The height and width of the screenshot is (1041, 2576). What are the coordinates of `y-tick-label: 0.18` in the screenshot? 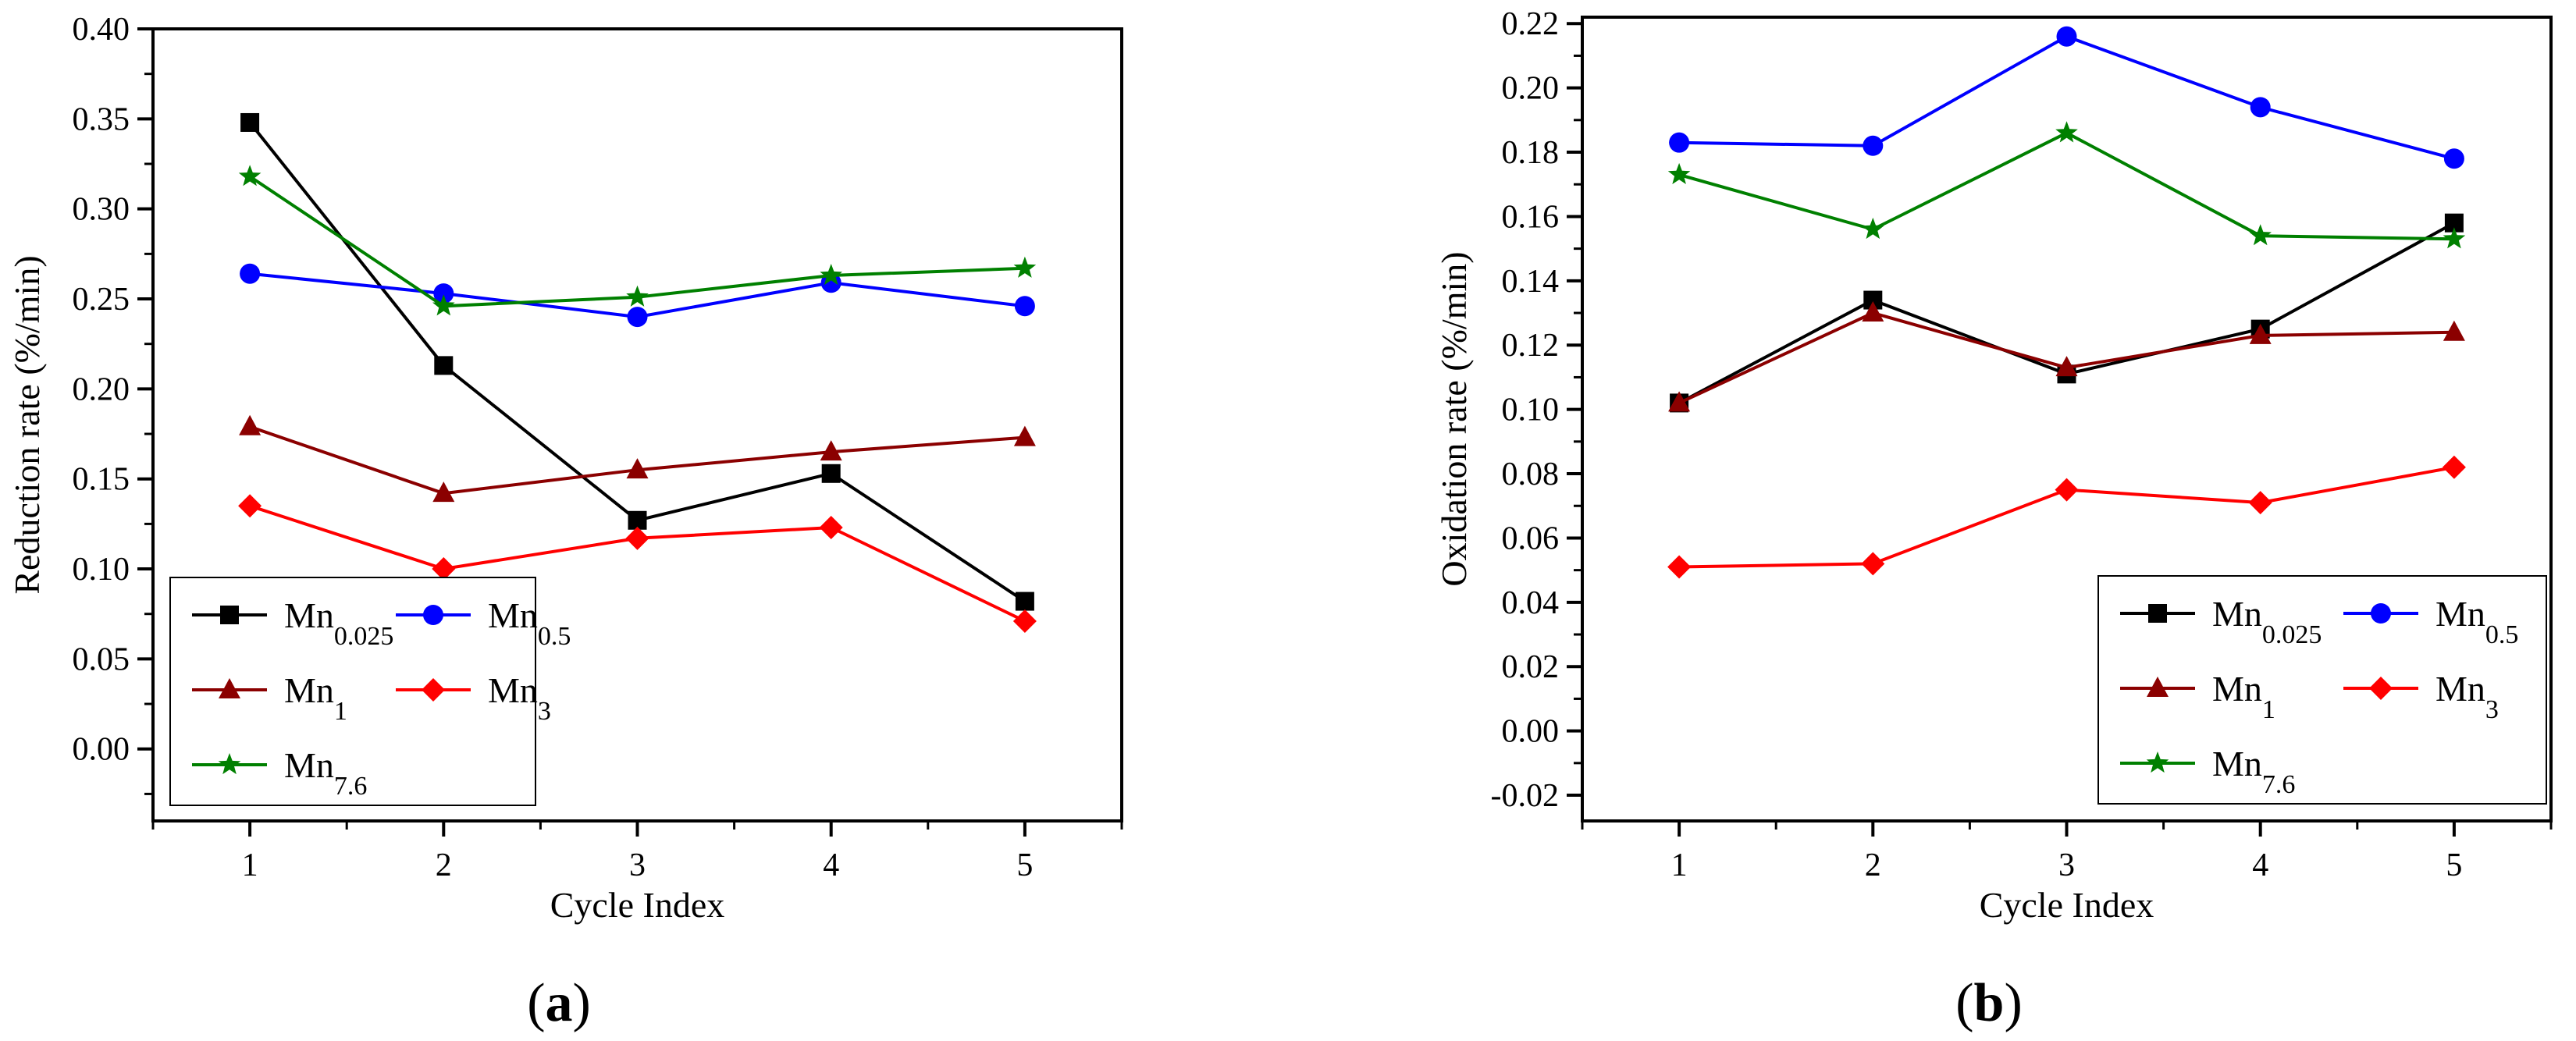 It's located at (1531, 153).